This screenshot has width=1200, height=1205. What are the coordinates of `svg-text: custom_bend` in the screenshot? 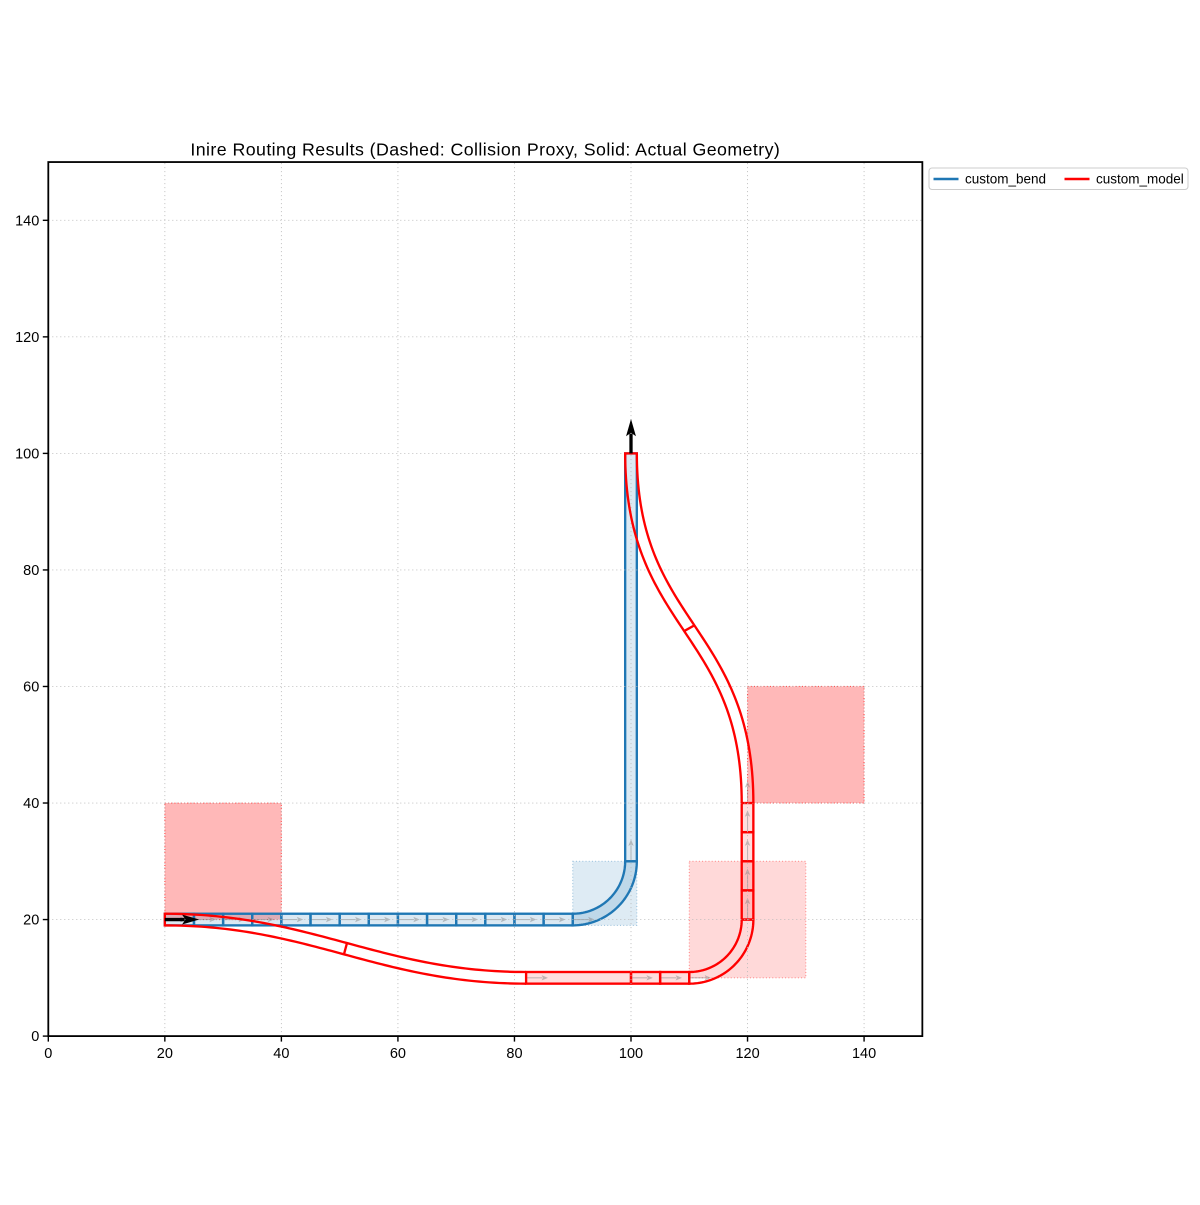 It's located at (1005, 179).